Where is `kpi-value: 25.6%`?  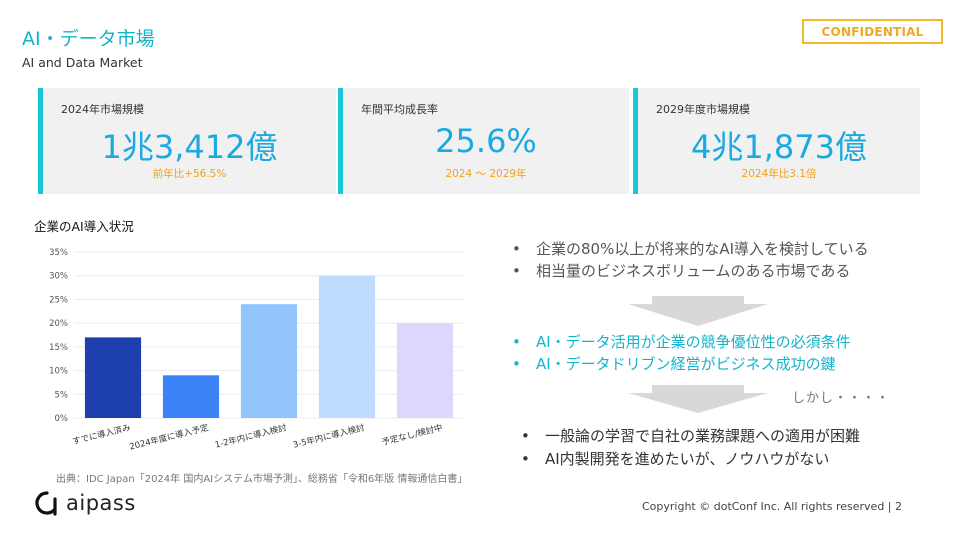 kpi-value: 25.6% is located at coordinates (486, 141).